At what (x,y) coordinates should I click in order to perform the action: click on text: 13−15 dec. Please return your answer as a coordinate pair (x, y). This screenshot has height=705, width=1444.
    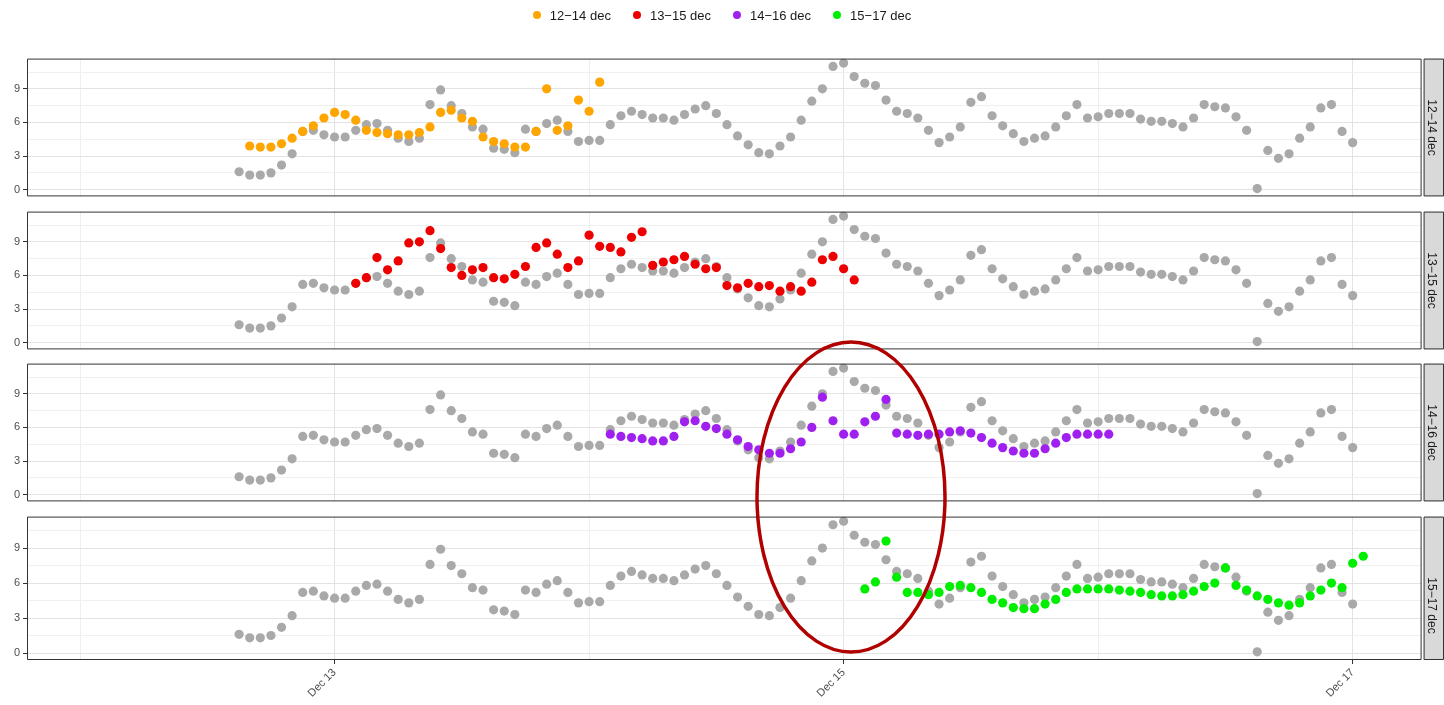
    Looking at the image, I should click on (1432, 280).